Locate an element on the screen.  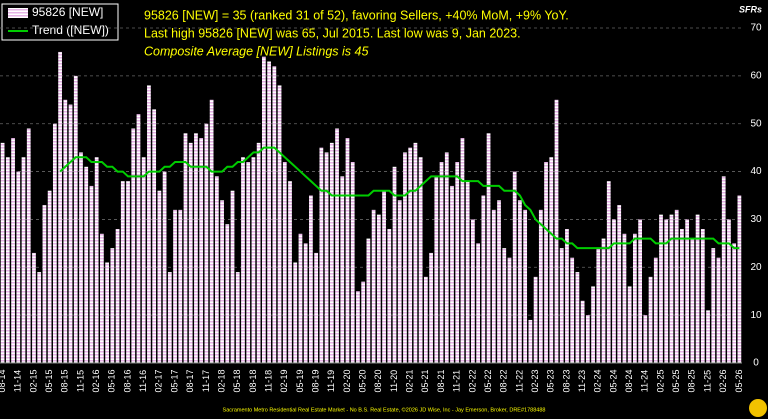
x-tick-label: 02-24 is located at coordinates (598, 380).